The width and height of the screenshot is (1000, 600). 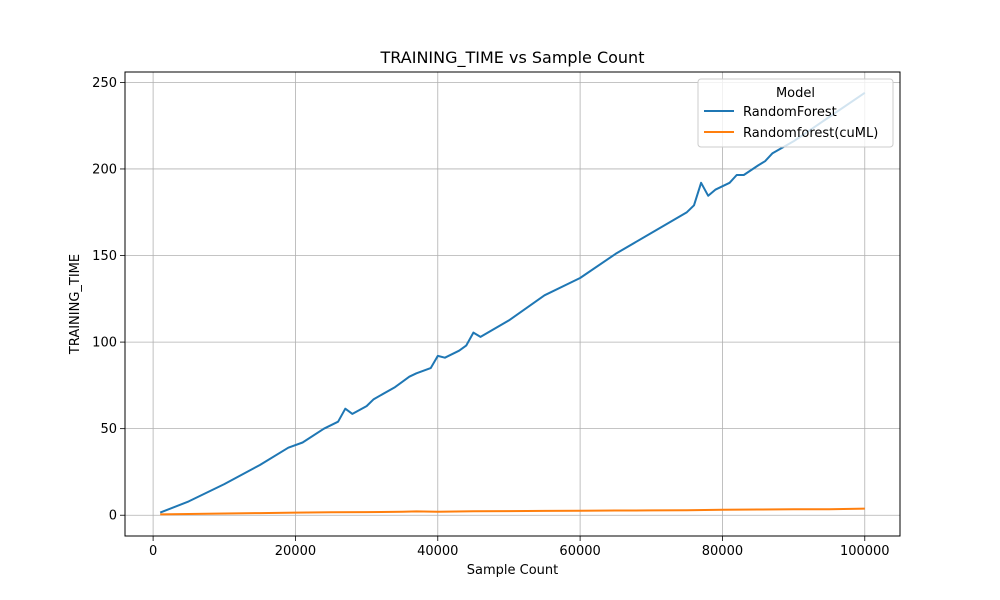 What do you see at coordinates (865, 551) in the screenshot?
I see `x-tick-label: 100000` at bounding box center [865, 551].